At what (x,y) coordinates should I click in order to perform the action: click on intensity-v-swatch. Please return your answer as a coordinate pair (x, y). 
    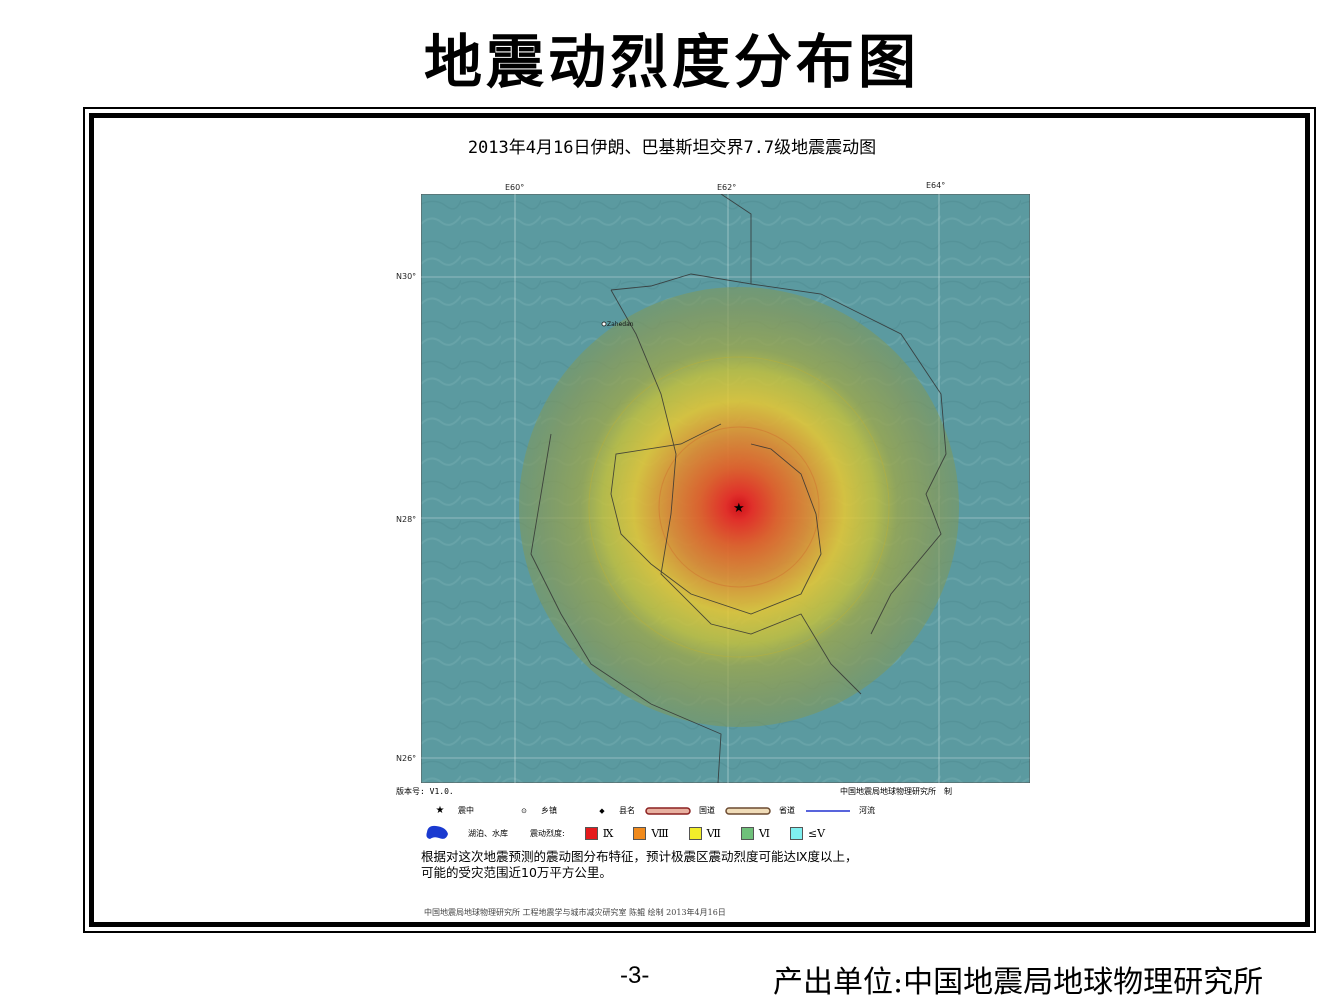
    Looking at the image, I should click on (796, 833).